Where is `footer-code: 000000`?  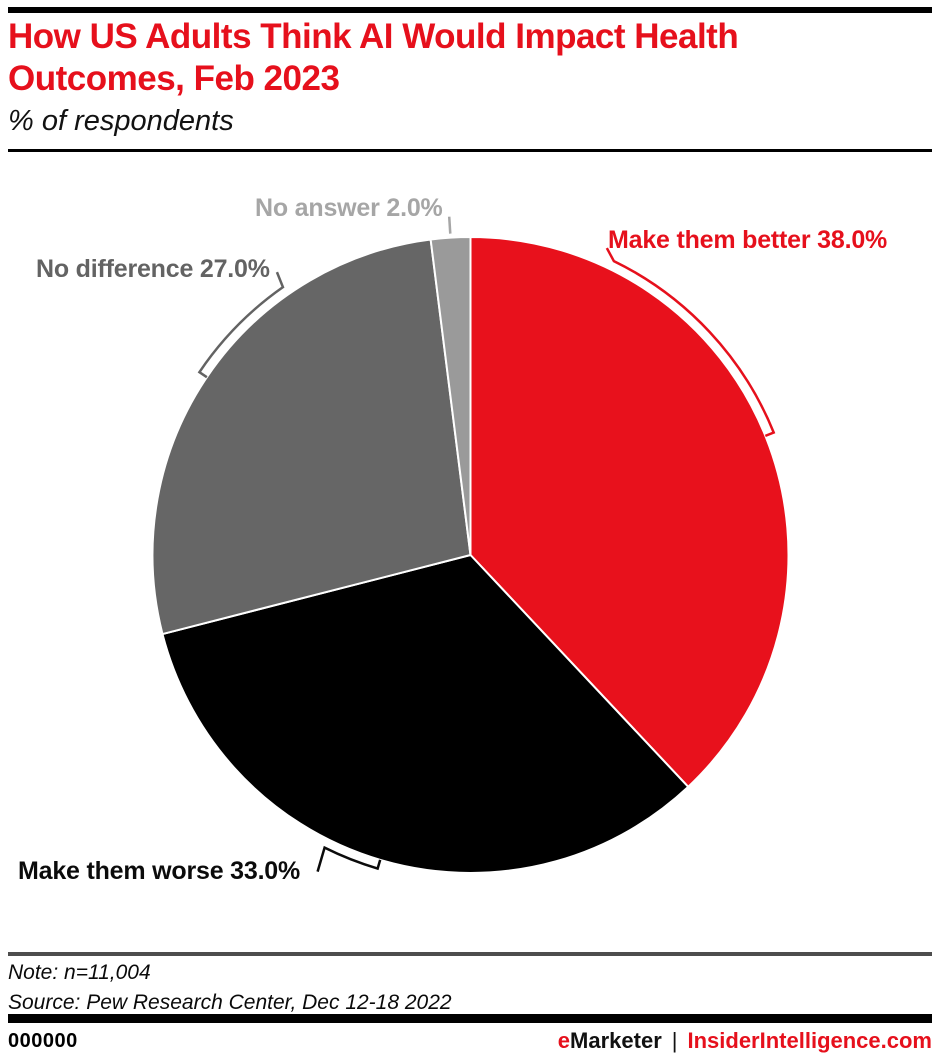
footer-code: 000000 is located at coordinates (43, 1041).